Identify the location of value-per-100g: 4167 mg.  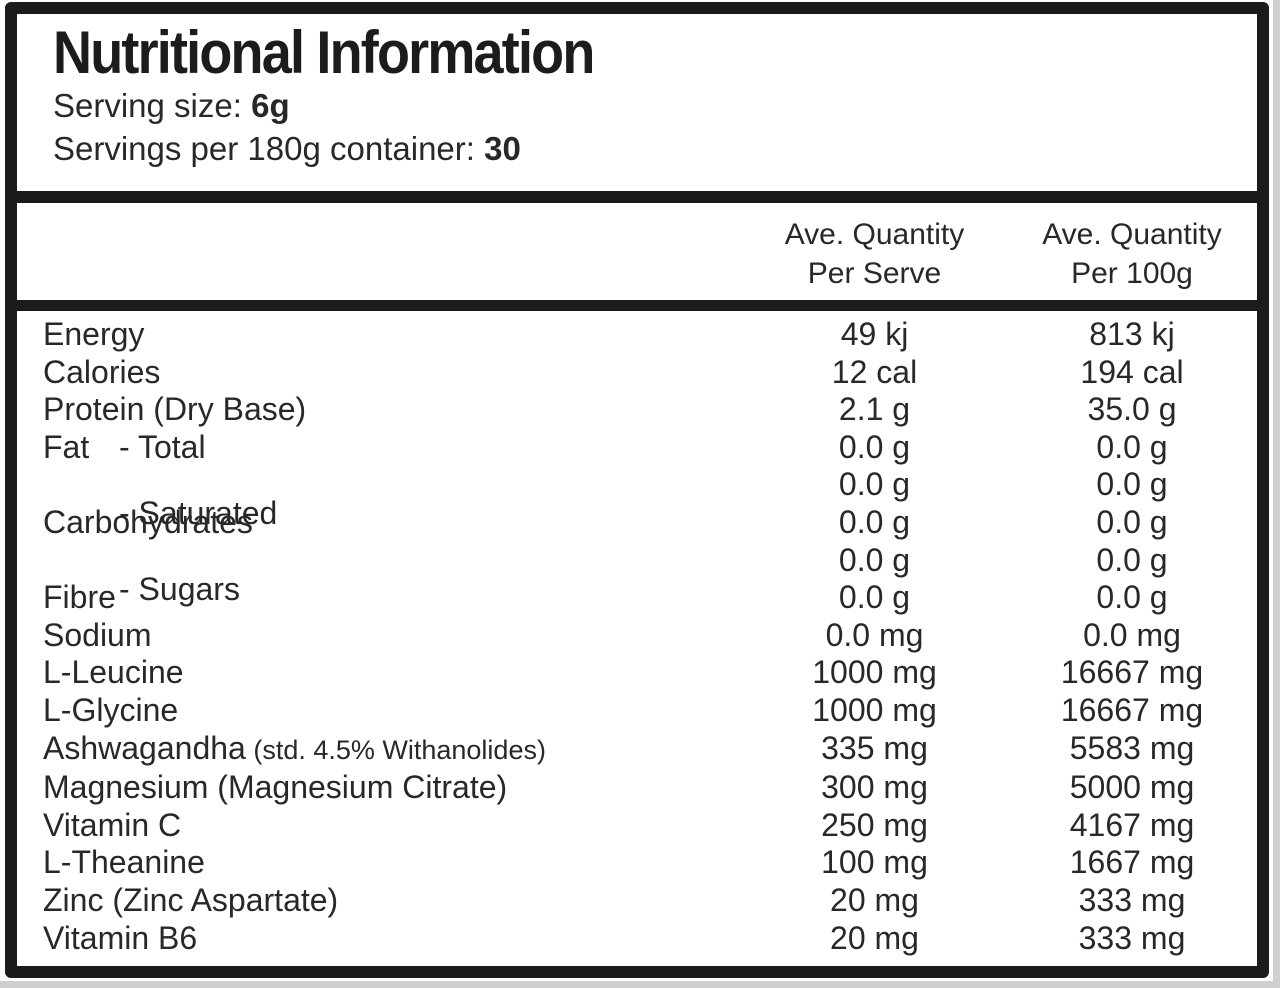
(1132, 824).